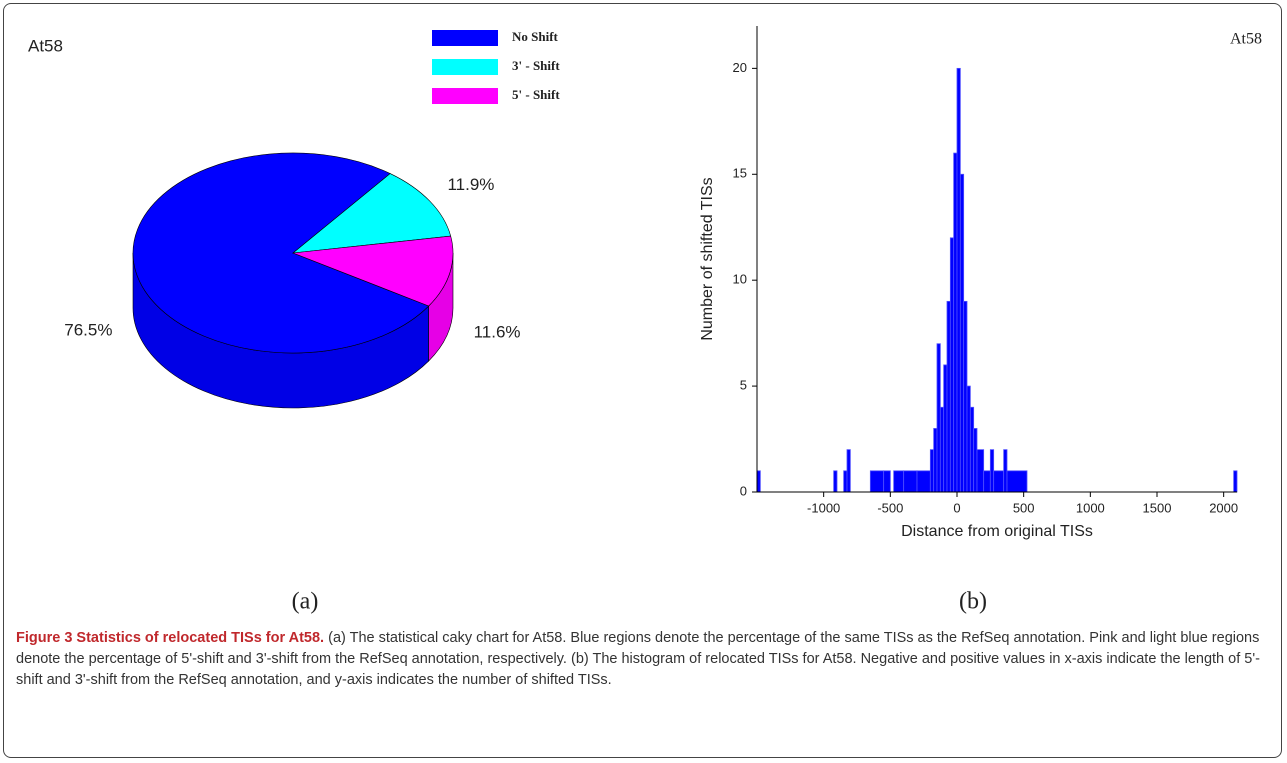 This screenshot has height=763, width=1287. Describe the element at coordinates (973, 602) in the screenshot. I see `panel-label: (b)` at that location.